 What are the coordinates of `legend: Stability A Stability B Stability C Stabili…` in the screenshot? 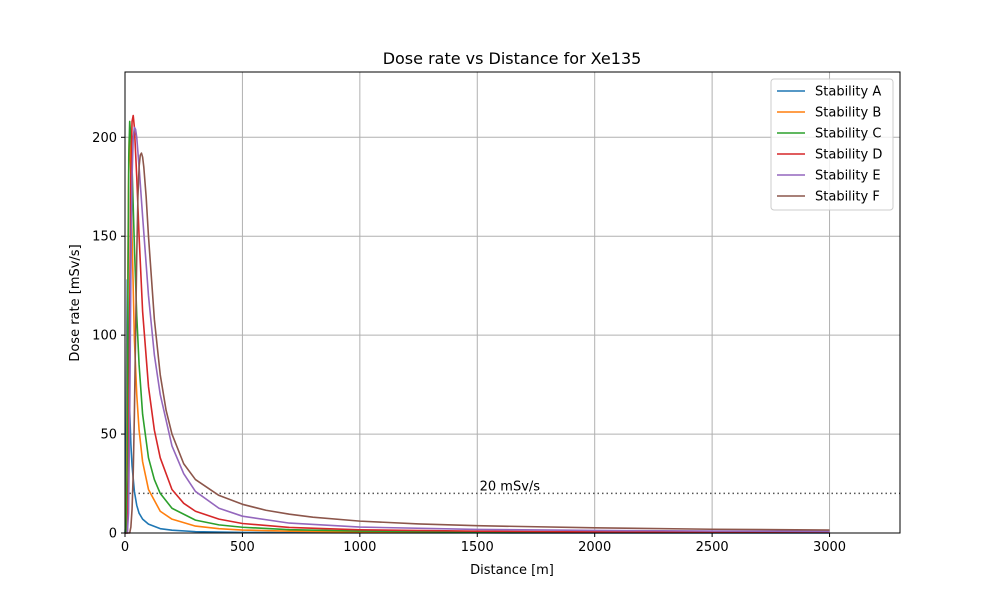 It's located at (832, 144).